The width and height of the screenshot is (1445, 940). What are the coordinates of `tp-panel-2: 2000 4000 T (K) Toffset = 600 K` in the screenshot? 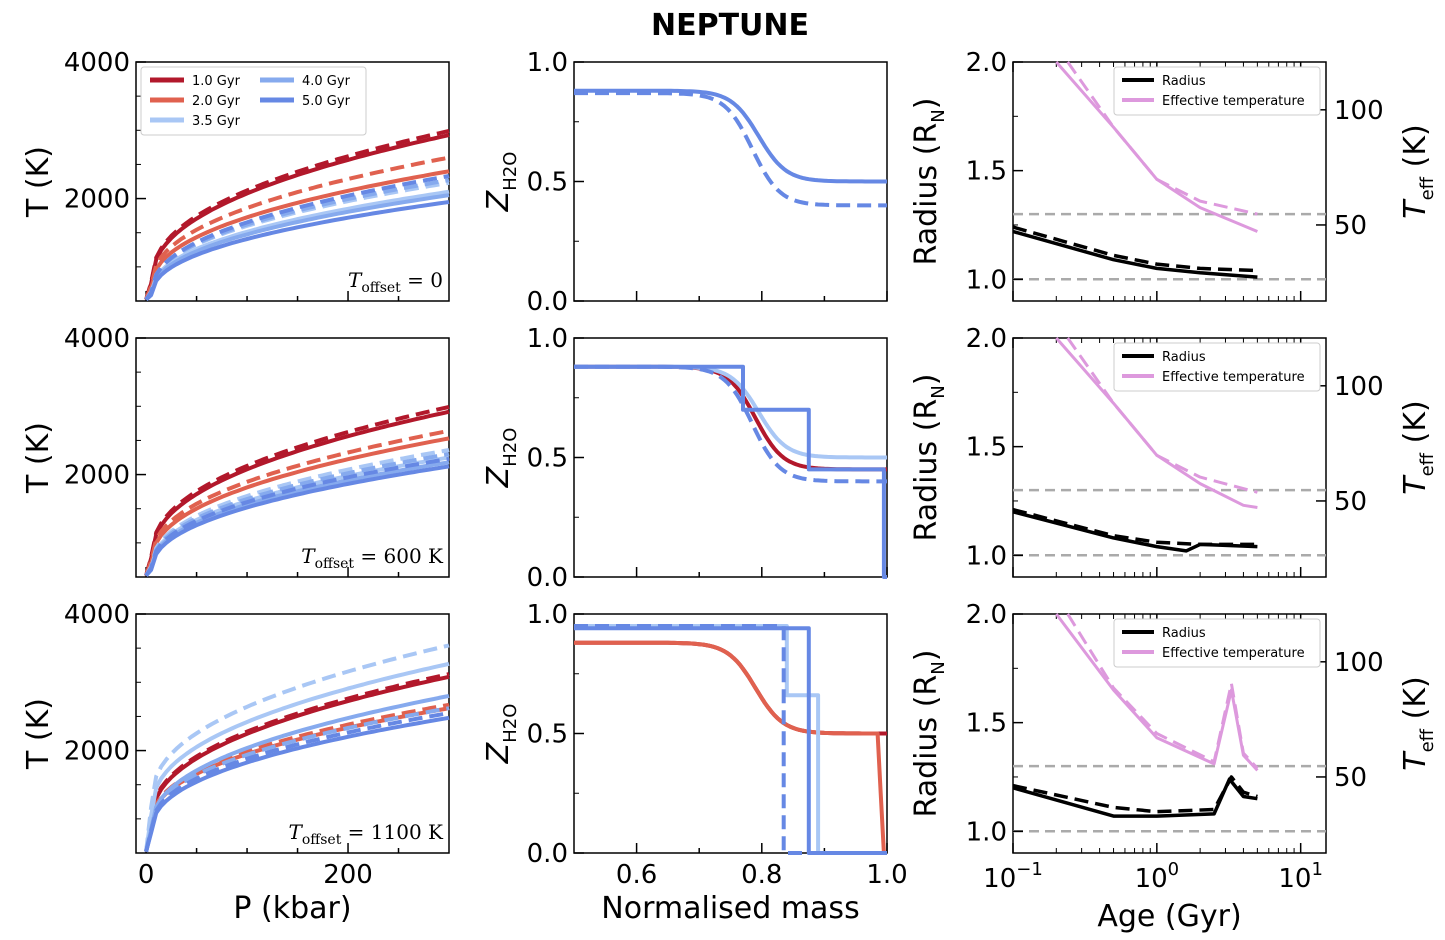 It's located at (235, 451).